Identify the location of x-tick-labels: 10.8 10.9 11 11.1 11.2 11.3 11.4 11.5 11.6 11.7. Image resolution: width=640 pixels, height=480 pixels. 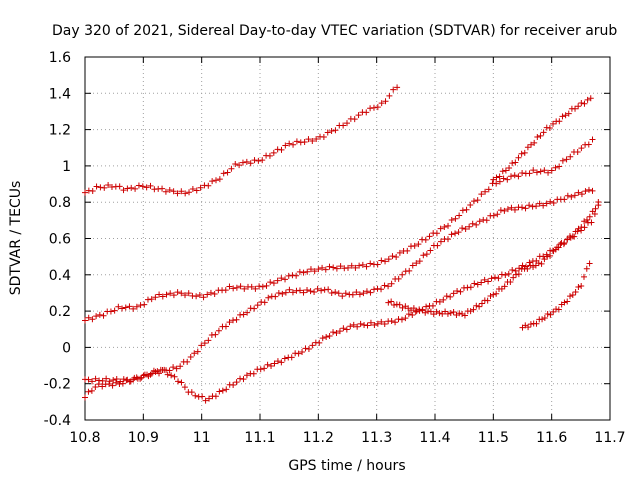
(347, 438).